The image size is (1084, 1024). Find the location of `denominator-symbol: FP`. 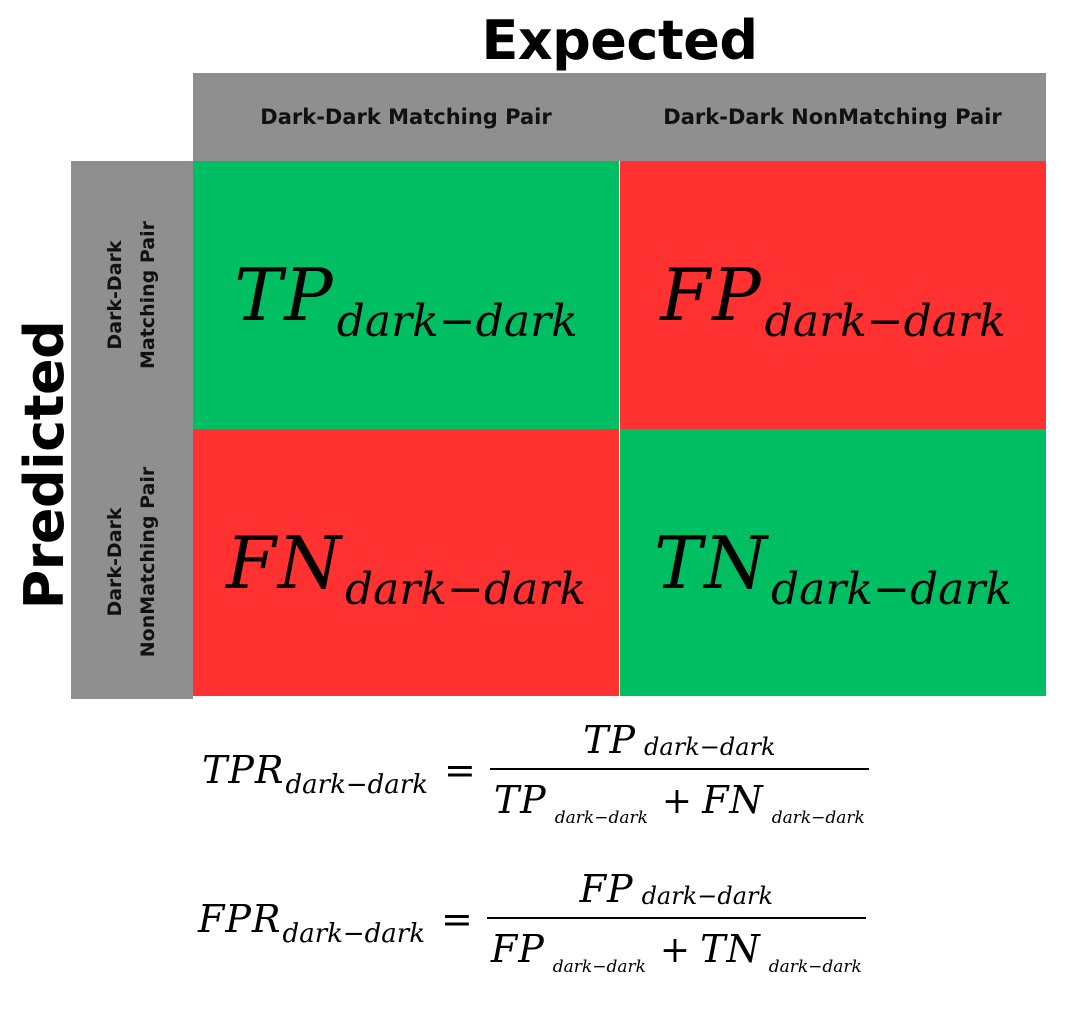

denominator-symbol: FP is located at coordinates (517, 949).